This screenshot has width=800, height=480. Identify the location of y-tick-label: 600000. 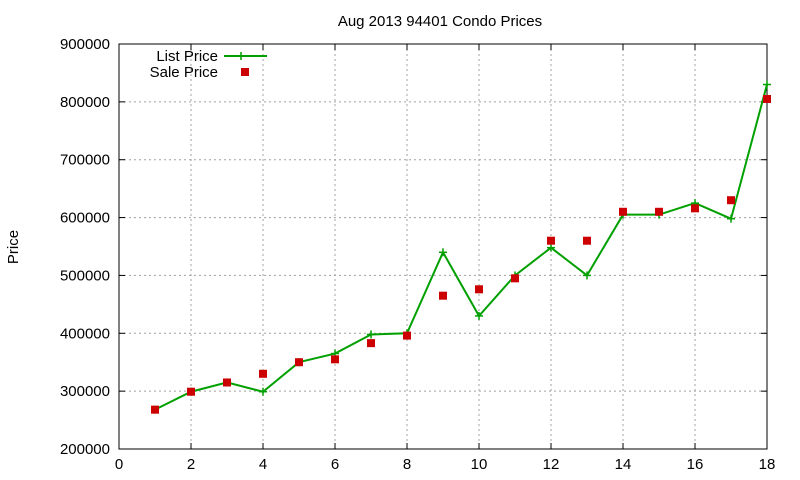
(85, 218).